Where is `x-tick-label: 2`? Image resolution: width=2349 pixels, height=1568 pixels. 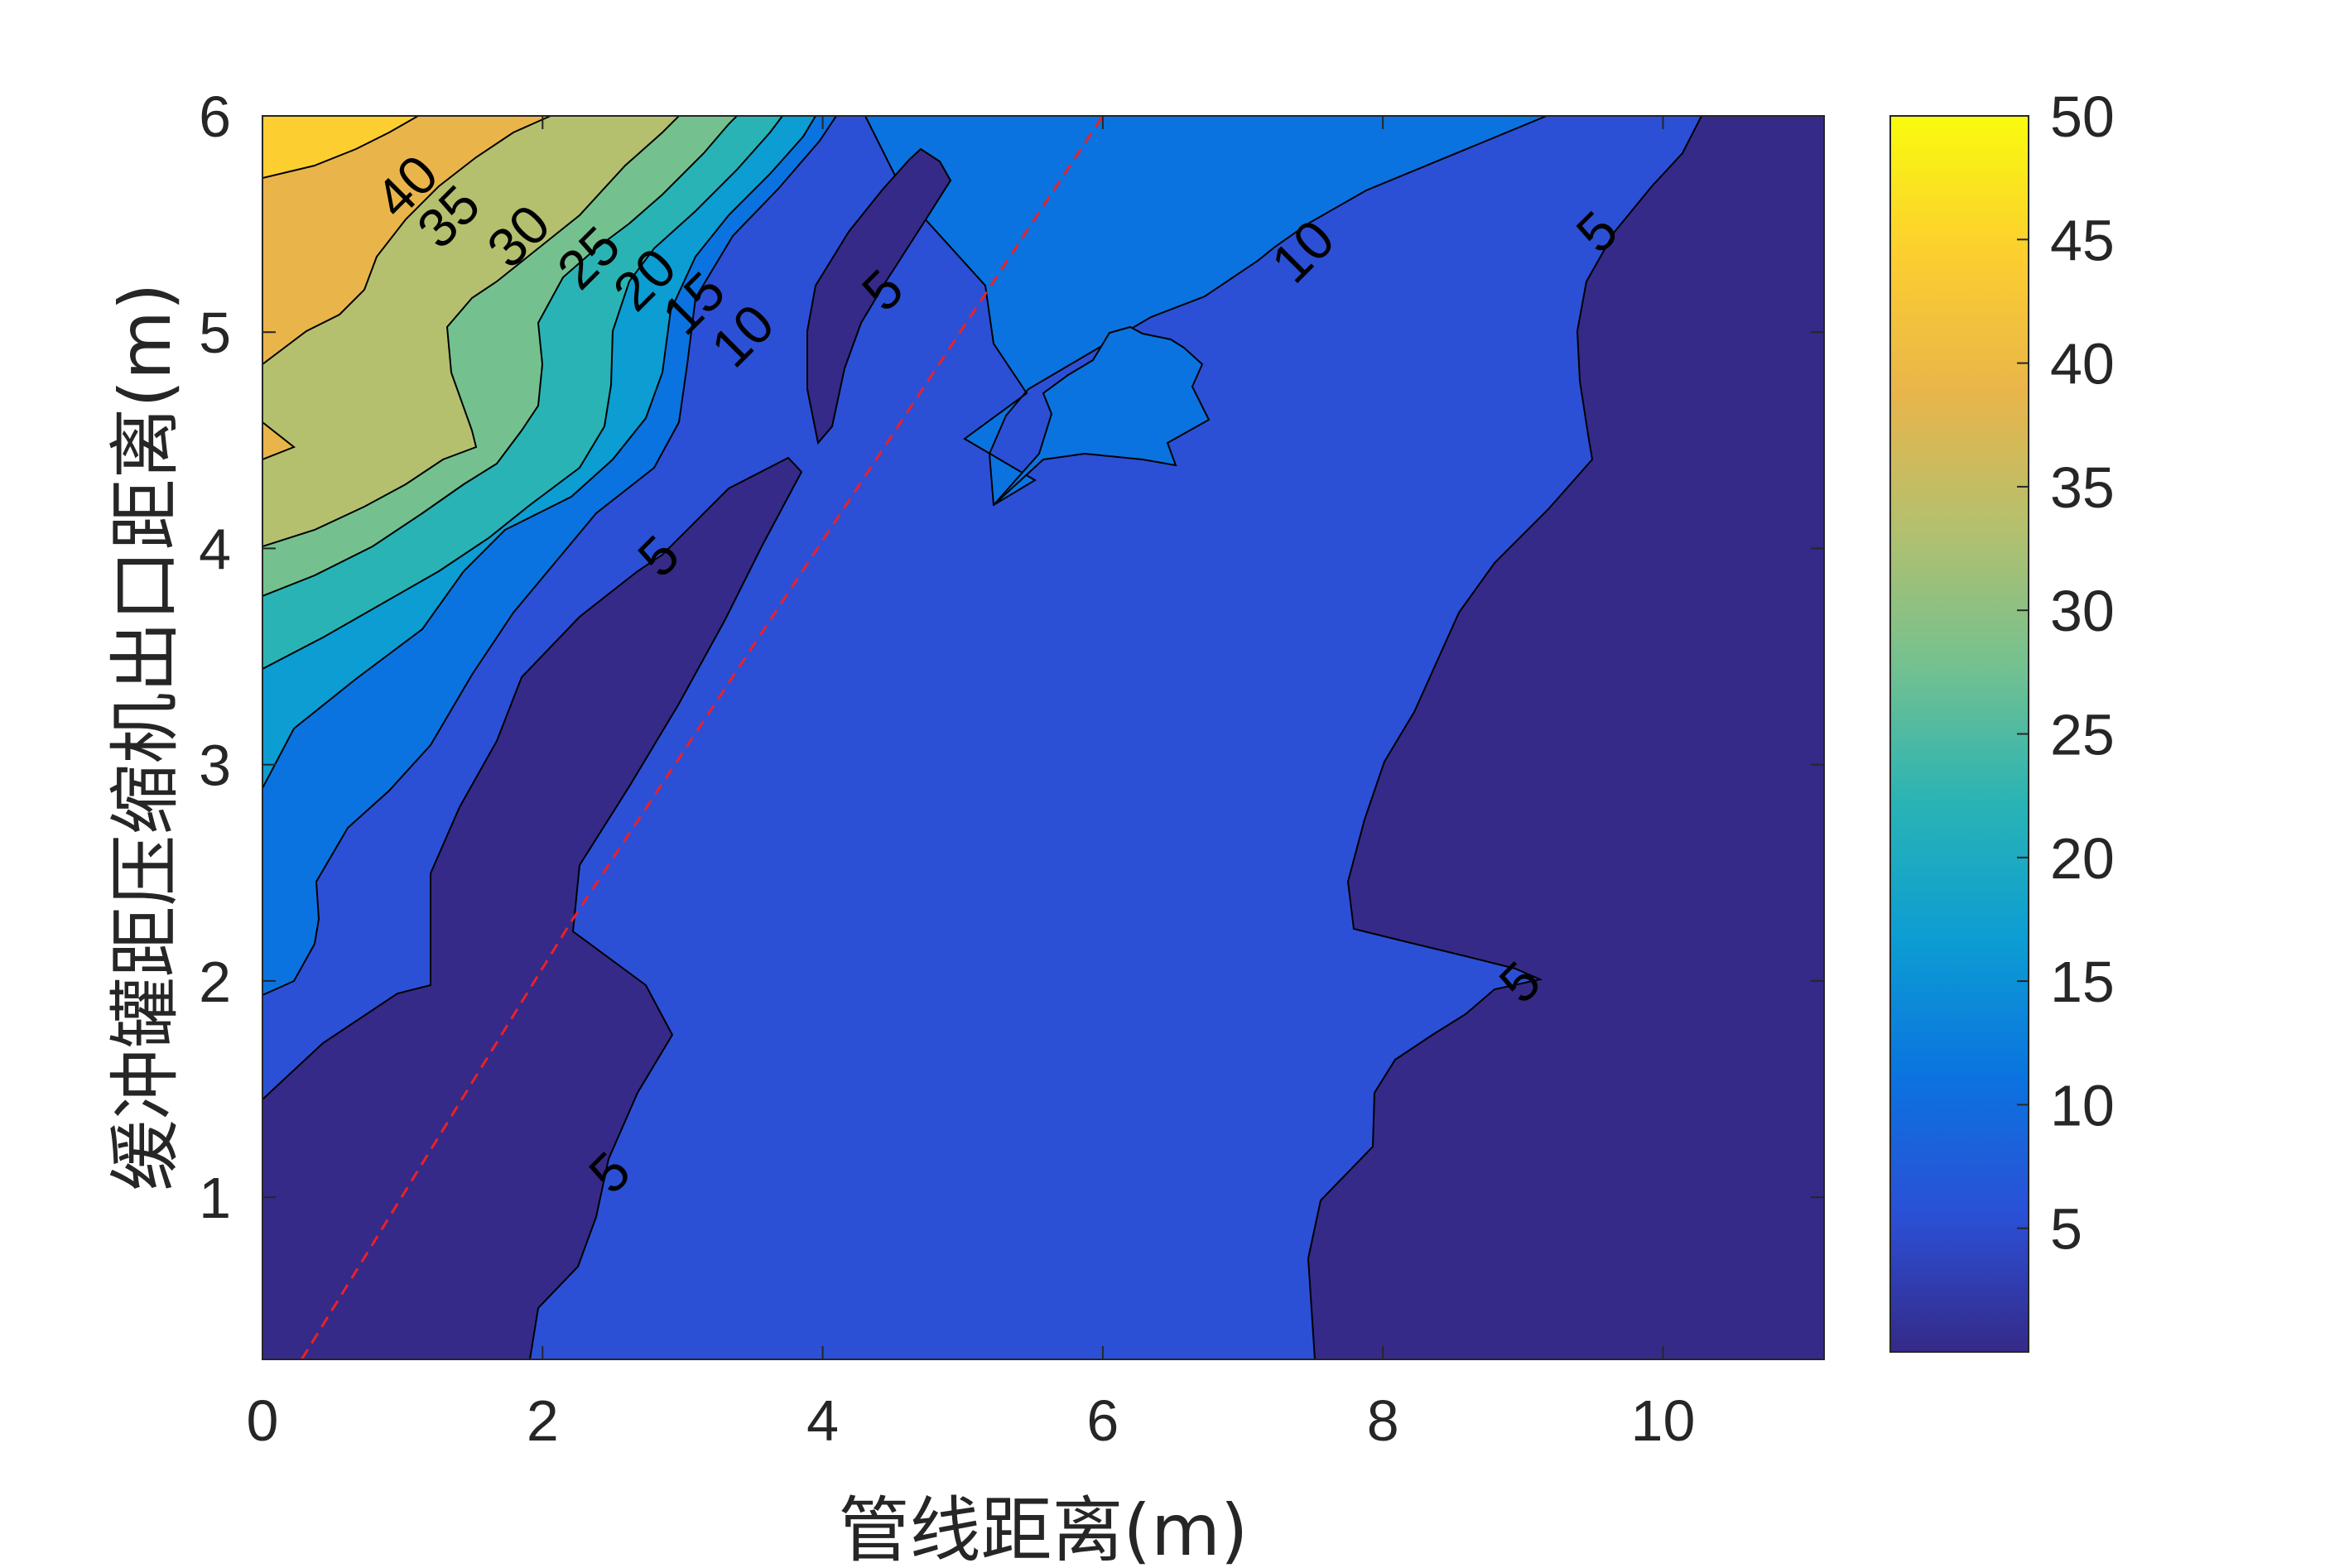 x-tick-label: 2 is located at coordinates (543, 1420).